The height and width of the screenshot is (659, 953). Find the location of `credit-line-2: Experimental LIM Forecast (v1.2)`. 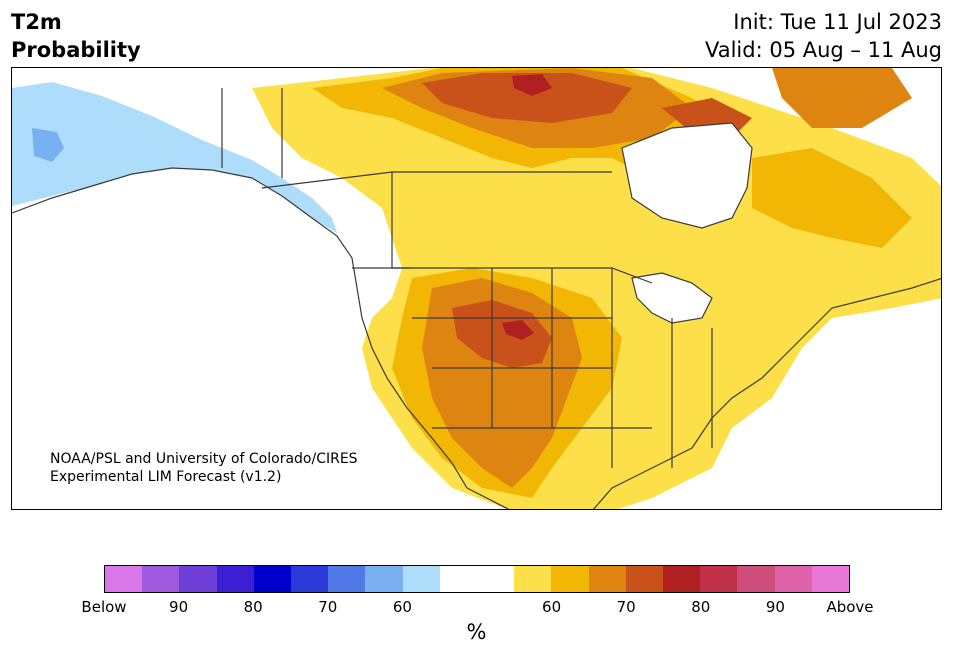

credit-line-2: Experimental LIM Forecast (v1.2) is located at coordinates (166, 477).